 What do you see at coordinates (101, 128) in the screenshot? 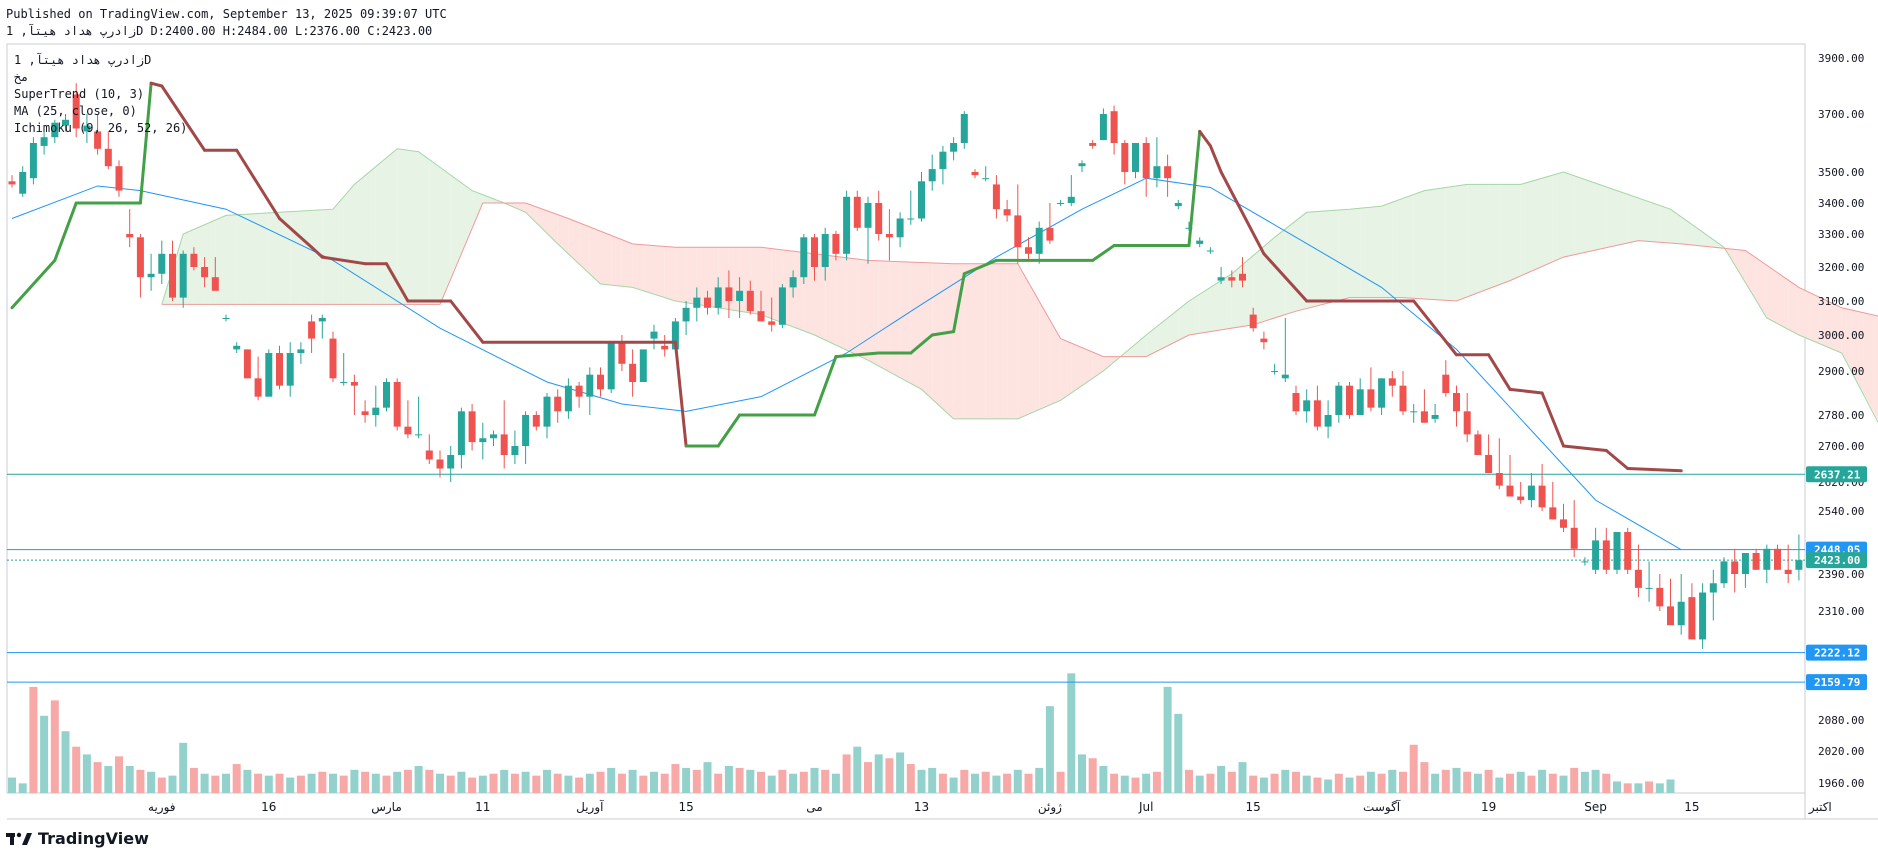
I see `legend-ichimoku: Ichimoku (9, 26, 52, 26)` at bounding box center [101, 128].